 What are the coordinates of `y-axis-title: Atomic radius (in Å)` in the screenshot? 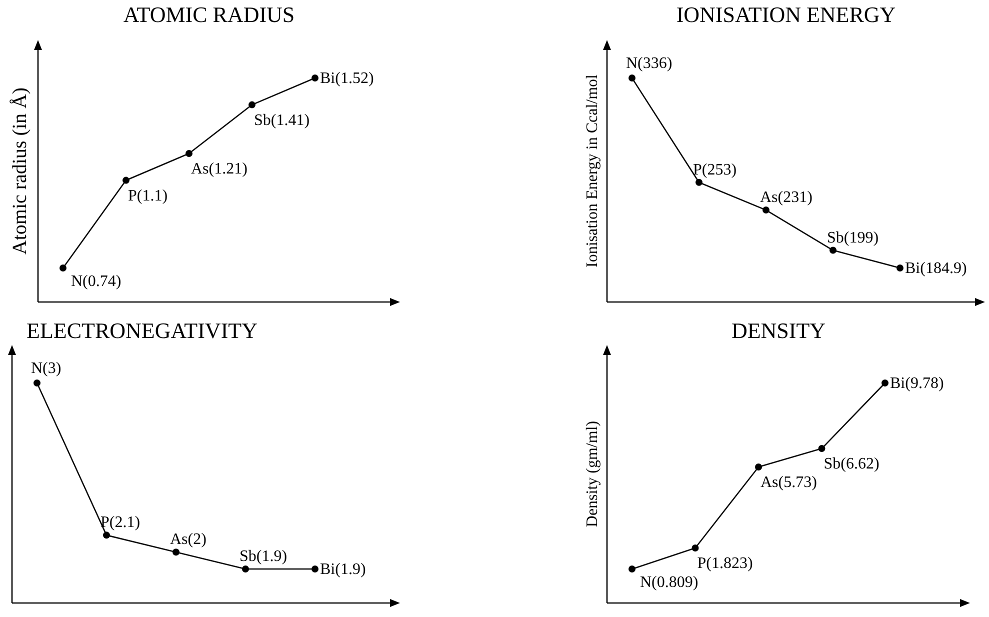 It's located at (20, 171).